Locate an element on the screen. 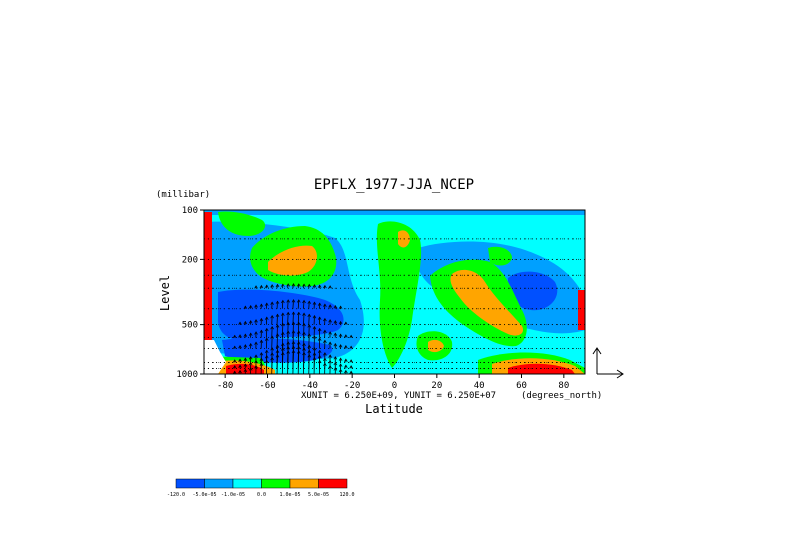 Image resolution: width=789 pixels, height=558 pixels. contour-darkblue is located at coordinates (281, 315).